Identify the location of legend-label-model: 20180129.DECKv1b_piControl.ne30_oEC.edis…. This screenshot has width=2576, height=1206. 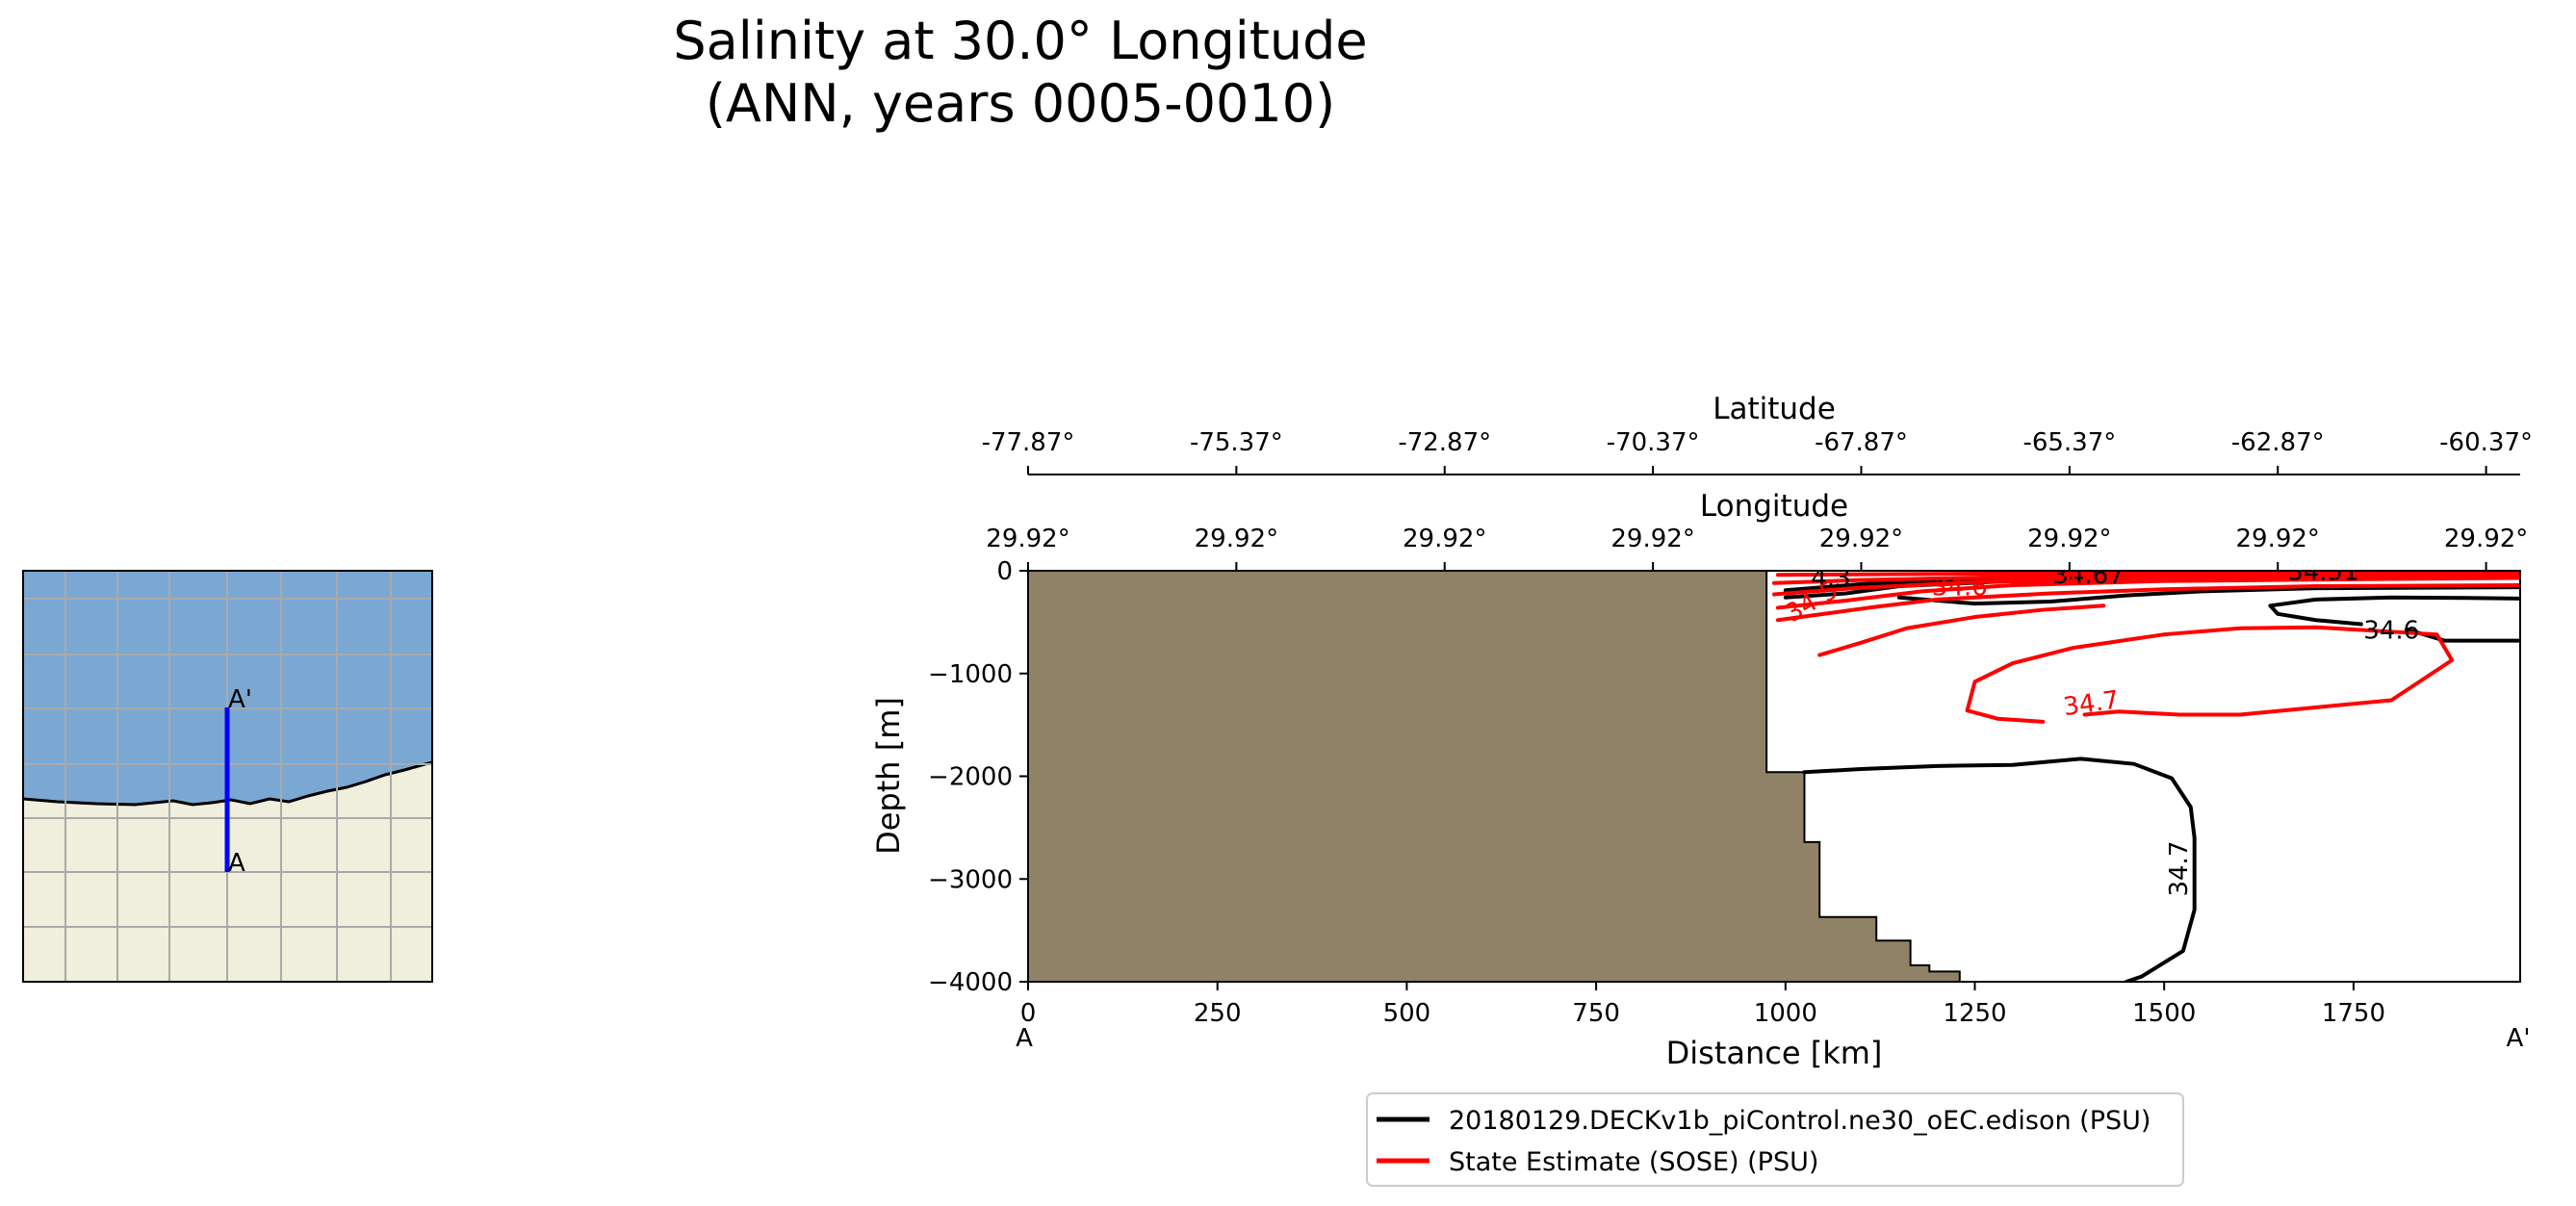
(1800, 1121).